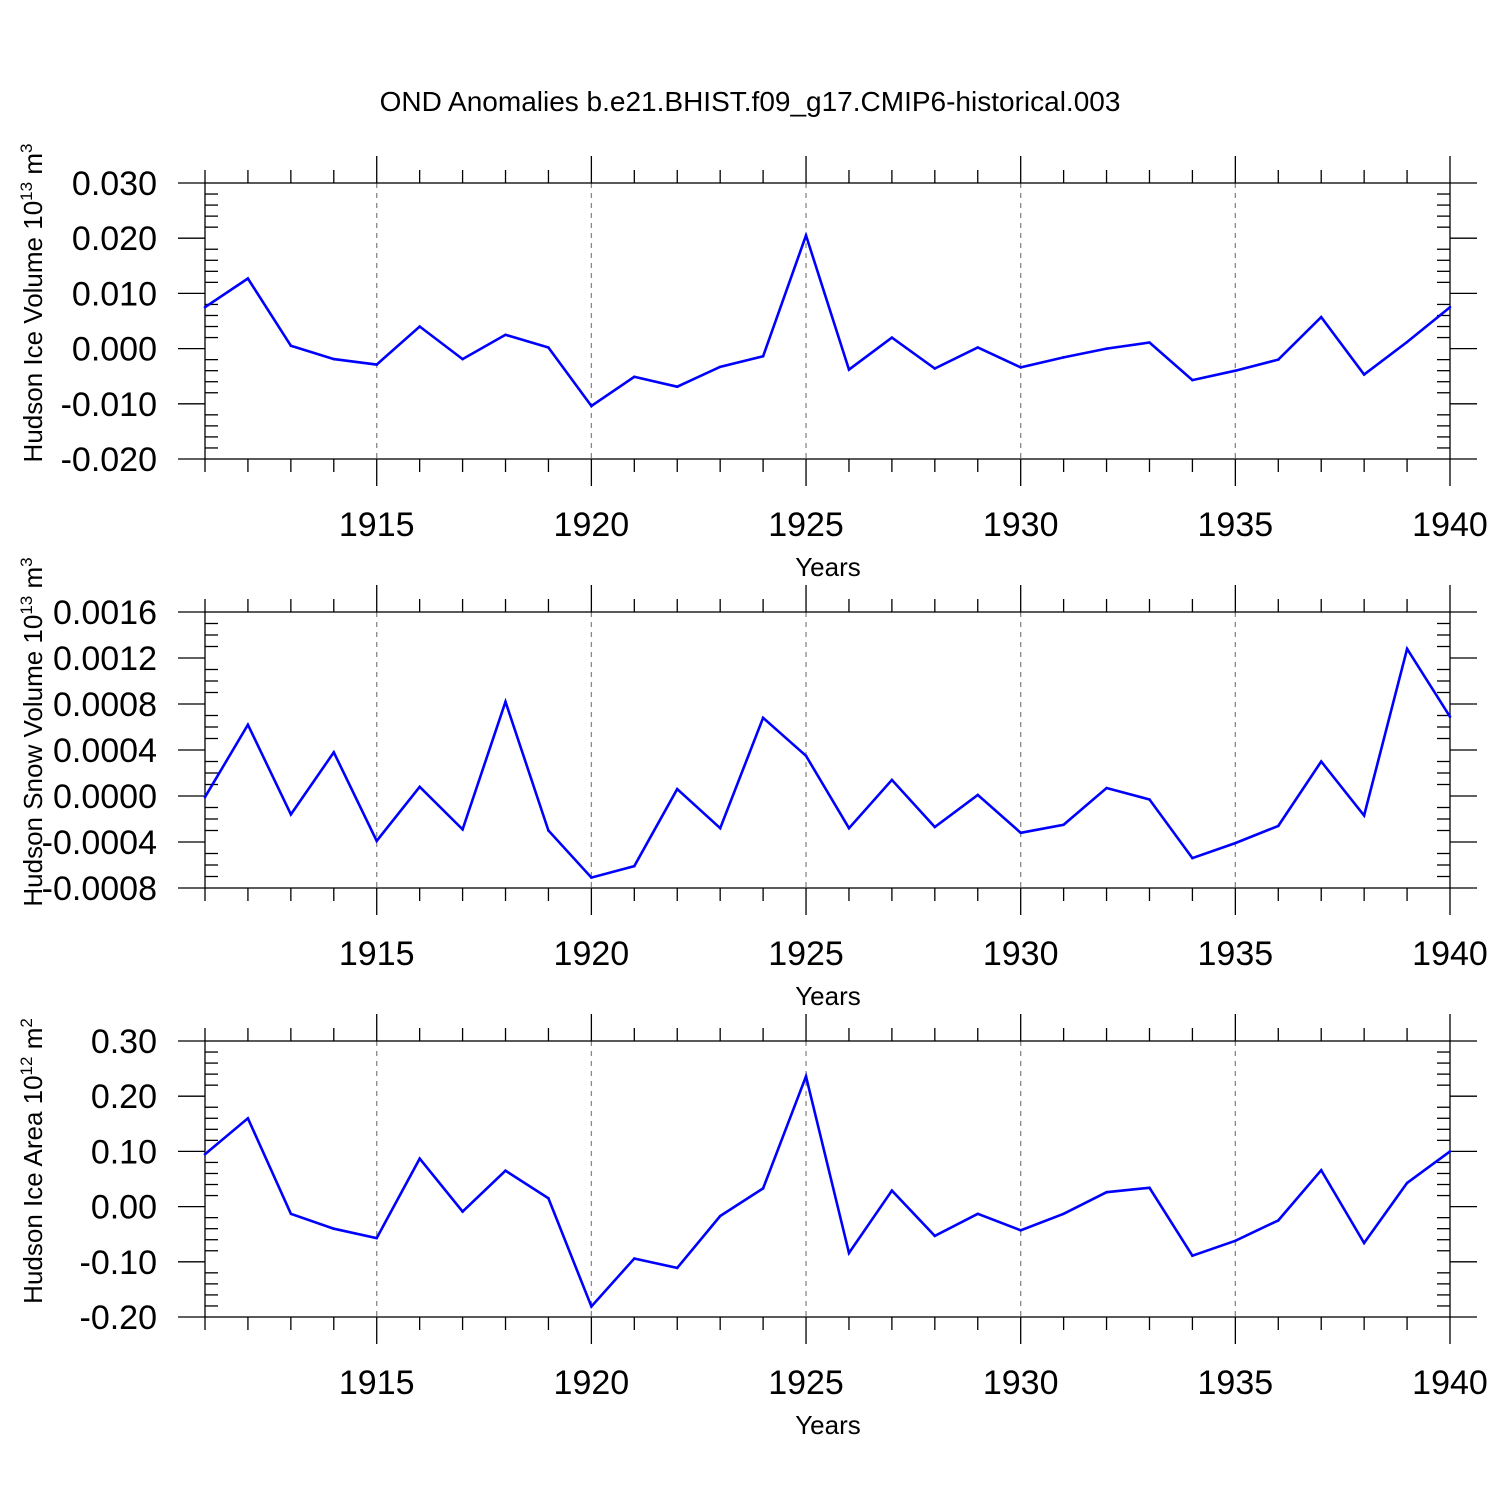  Describe the element at coordinates (99, 843) in the screenshot. I see `y-tick-label: -0.0004` at that location.